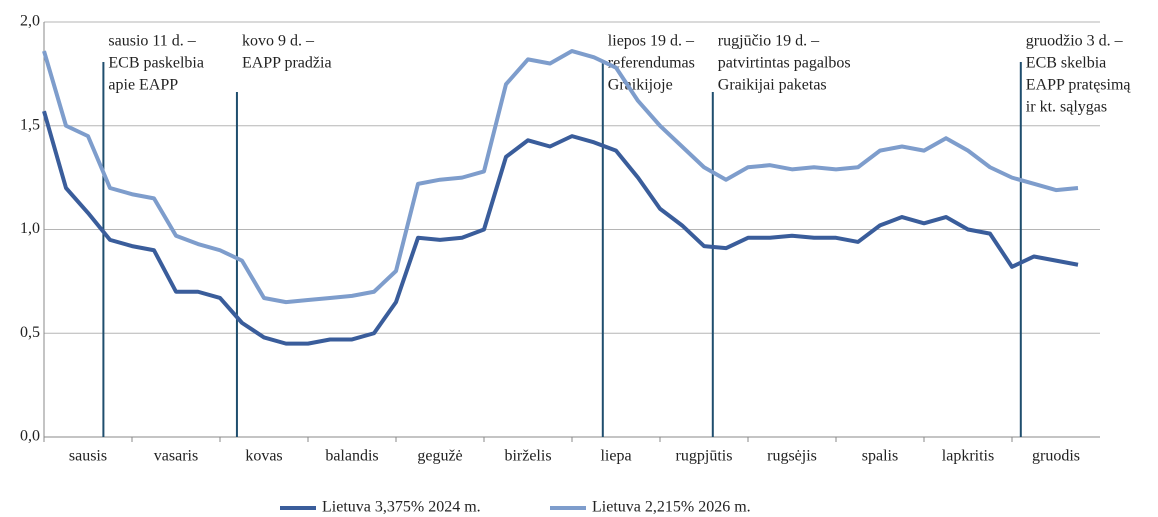 Image resolution: width=1158 pixels, height=517 pixels. What do you see at coordinates (671, 507) in the screenshot?
I see `legend-label: Lietuva 2,215% 2026 m.` at bounding box center [671, 507].